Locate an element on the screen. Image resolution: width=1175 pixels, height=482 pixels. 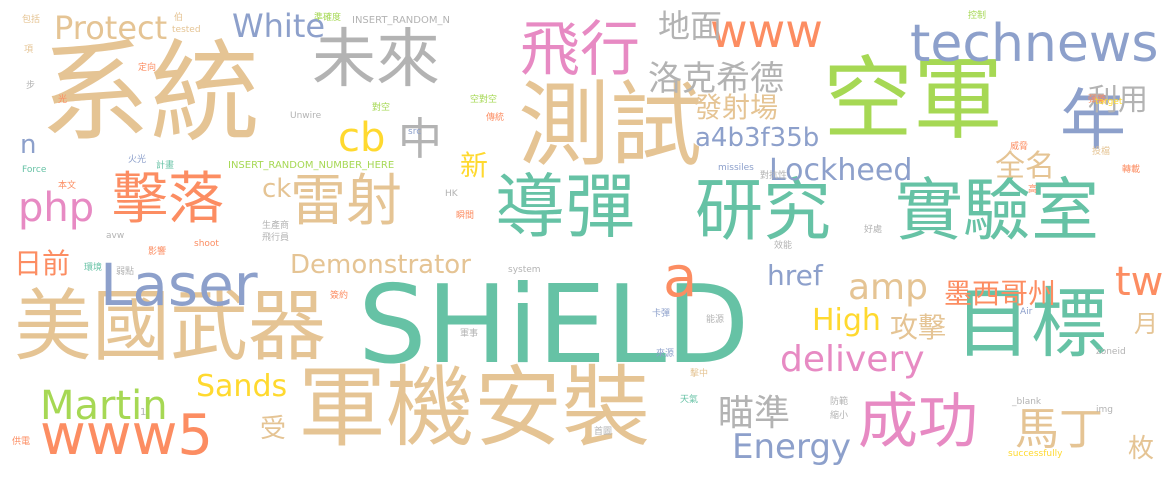
word-protect: Protect is located at coordinates (111, 28).